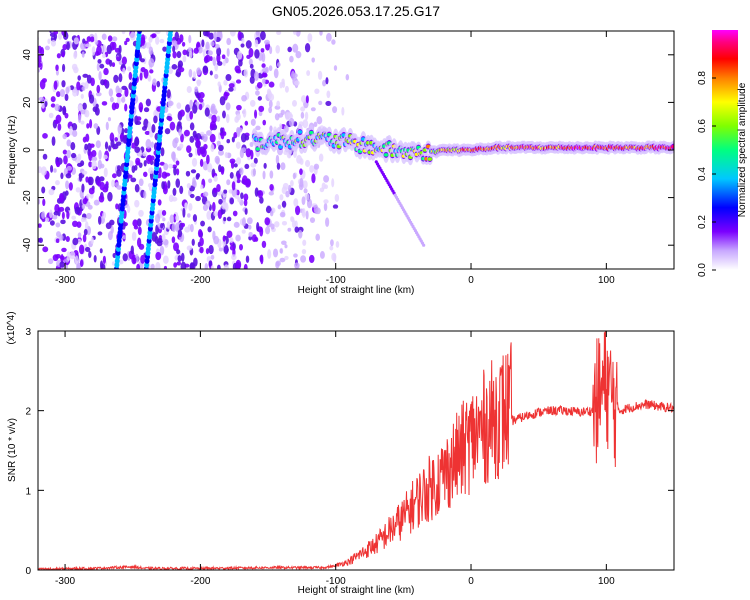 This screenshot has width=750, height=600. What do you see at coordinates (12, 150) in the screenshot?
I see `spectrogram-ylabel: Frequency (Hz)` at bounding box center [12, 150].